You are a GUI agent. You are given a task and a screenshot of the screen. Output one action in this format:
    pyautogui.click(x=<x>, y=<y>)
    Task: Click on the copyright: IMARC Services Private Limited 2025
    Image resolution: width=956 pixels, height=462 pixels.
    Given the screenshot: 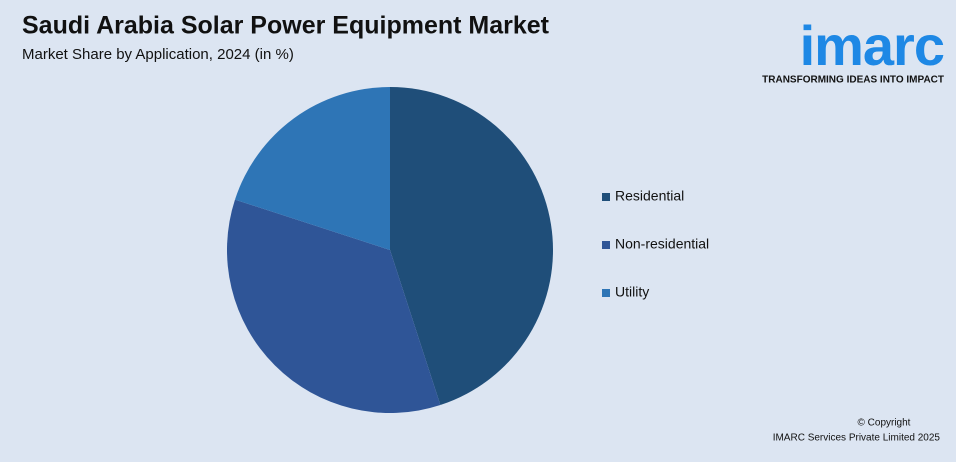 What is the action you would take?
    pyautogui.click(x=857, y=438)
    